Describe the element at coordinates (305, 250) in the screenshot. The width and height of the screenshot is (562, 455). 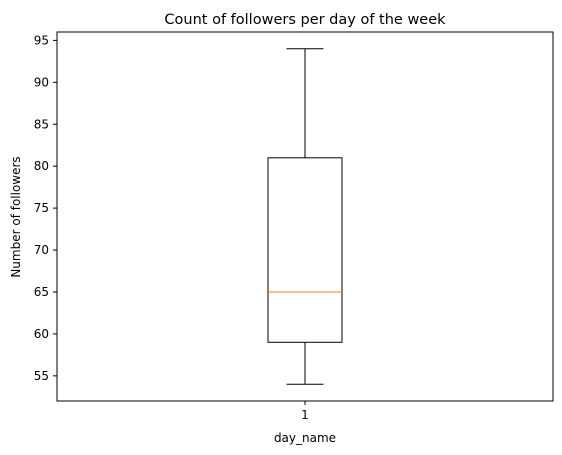
I see `interquartile-box` at that location.